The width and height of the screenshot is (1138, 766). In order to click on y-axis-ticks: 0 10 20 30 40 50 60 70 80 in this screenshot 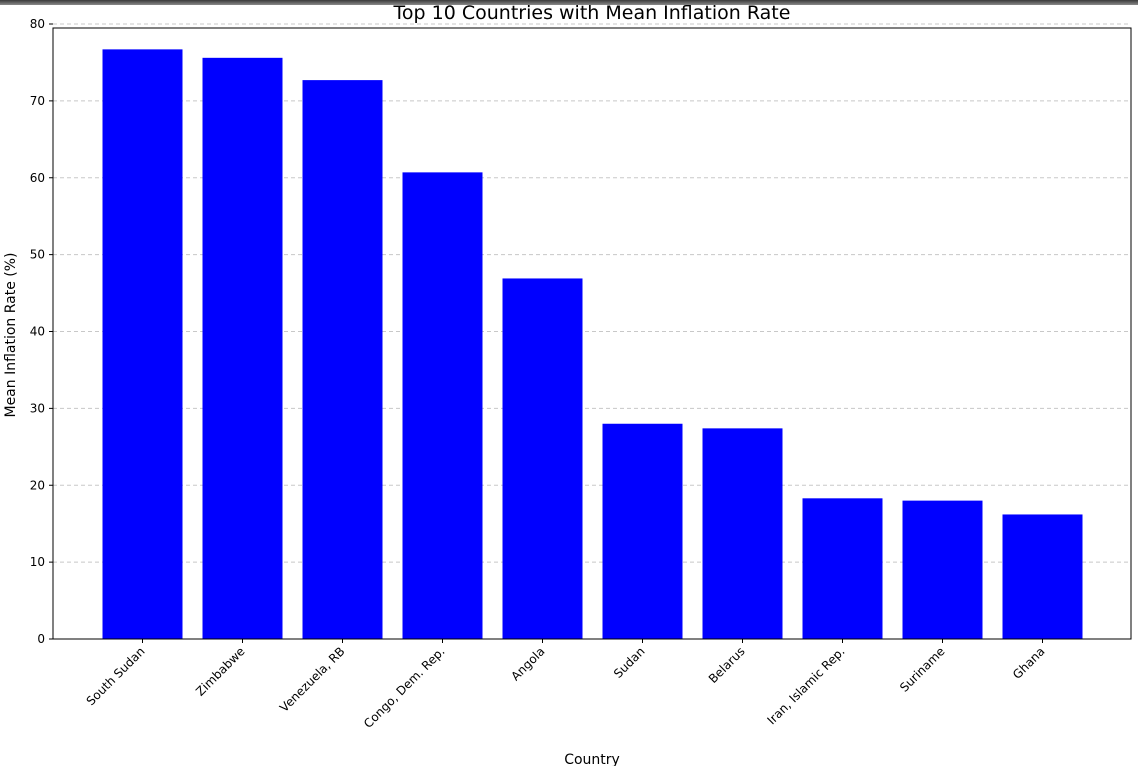, I will do `click(41, 331)`.